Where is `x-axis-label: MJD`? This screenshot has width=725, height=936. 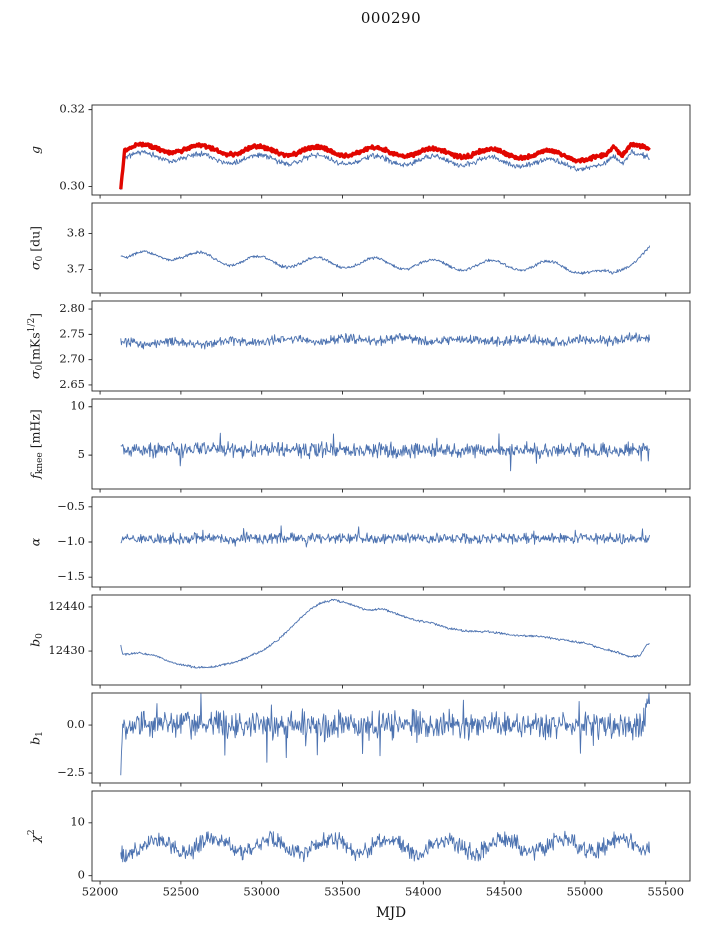 x-axis-label: MJD is located at coordinates (391, 913).